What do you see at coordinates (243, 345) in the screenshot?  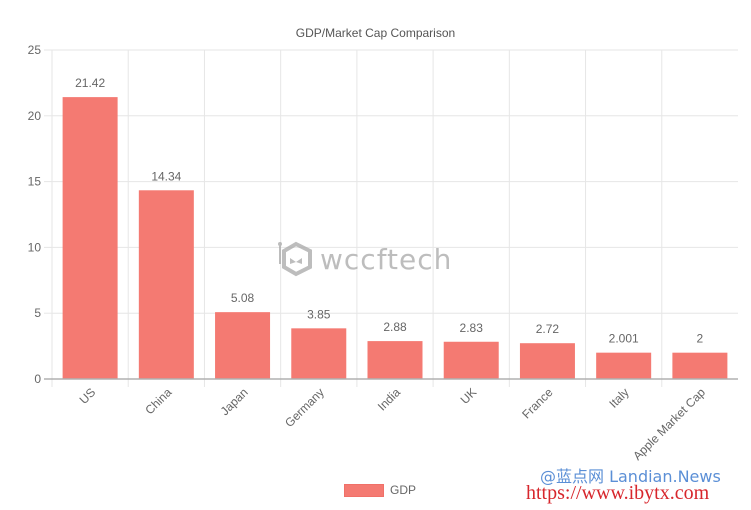 I see `bar-japan` at bounding box center [243, 345].